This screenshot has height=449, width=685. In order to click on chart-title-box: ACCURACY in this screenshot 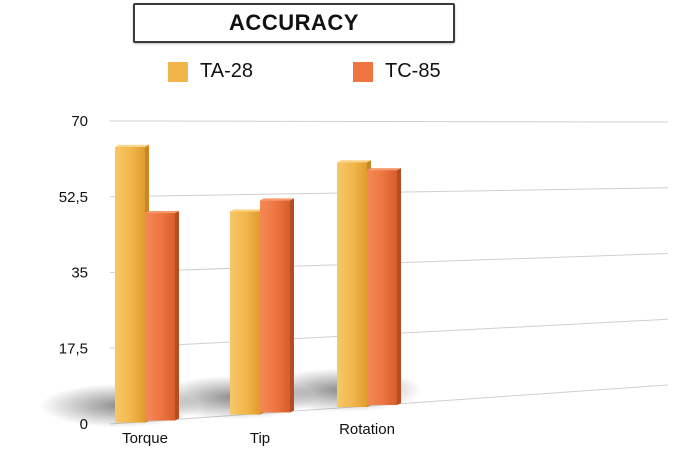, I will do `click(294, 23)`.